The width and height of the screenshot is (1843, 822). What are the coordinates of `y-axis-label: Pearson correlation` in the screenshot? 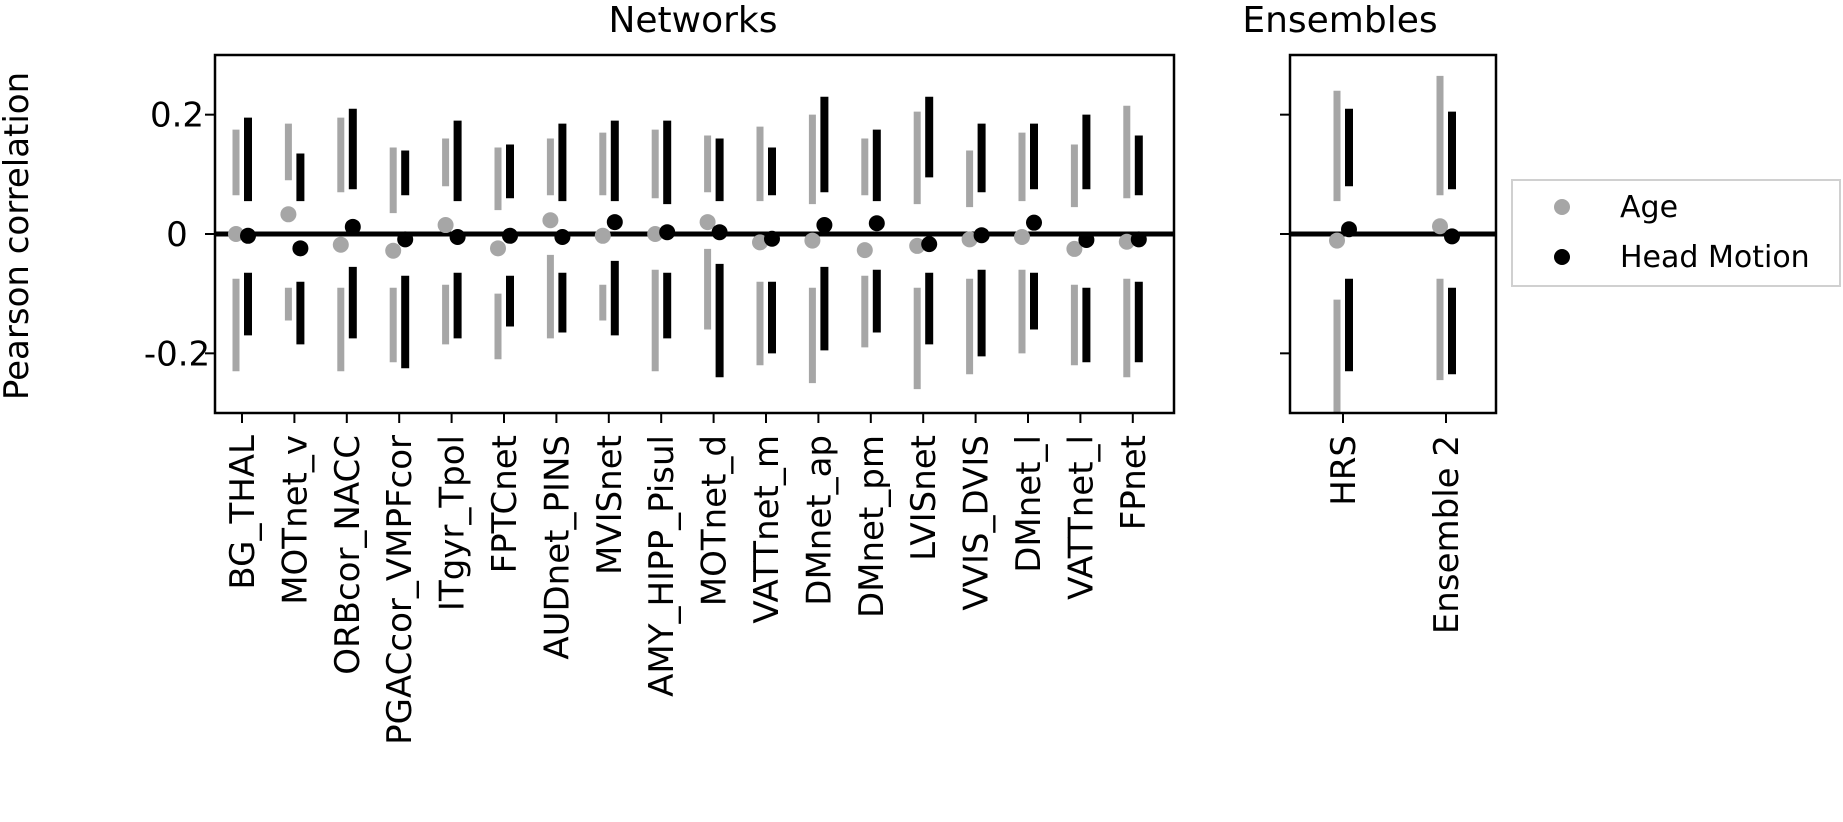 It's located at (18, 236).